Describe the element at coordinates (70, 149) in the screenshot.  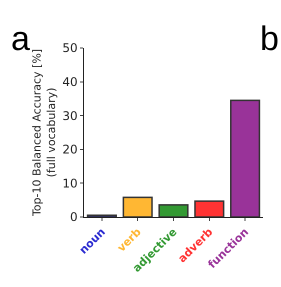
I see `y-tick-label: 20` at that location.